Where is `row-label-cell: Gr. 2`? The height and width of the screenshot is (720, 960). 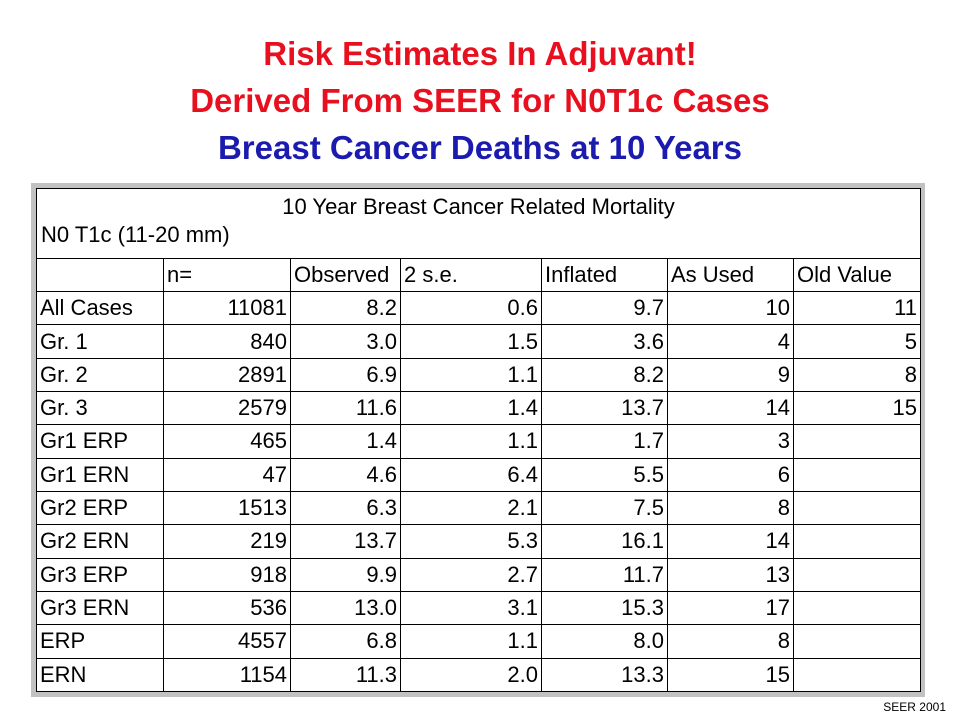 row-label-cell: Gr. 2 is located at coordinates (100, 375).